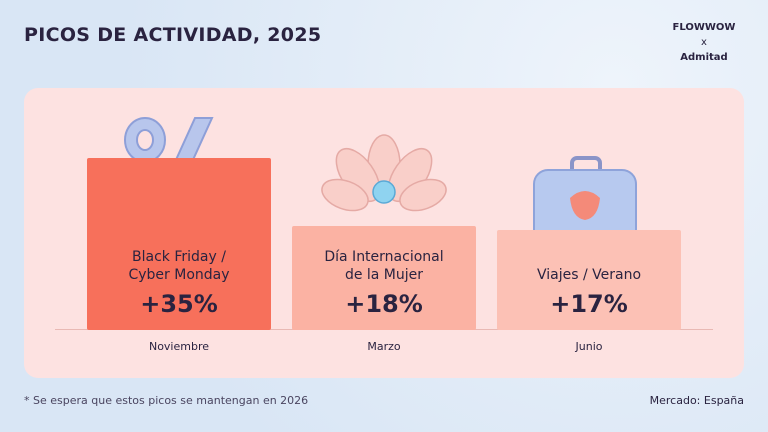 Image resolution: width=768 pixels, height=432 pixels. I want to click on chart-title: PICOS DE ACTIVIDAD, 2025, so click(173, 35).